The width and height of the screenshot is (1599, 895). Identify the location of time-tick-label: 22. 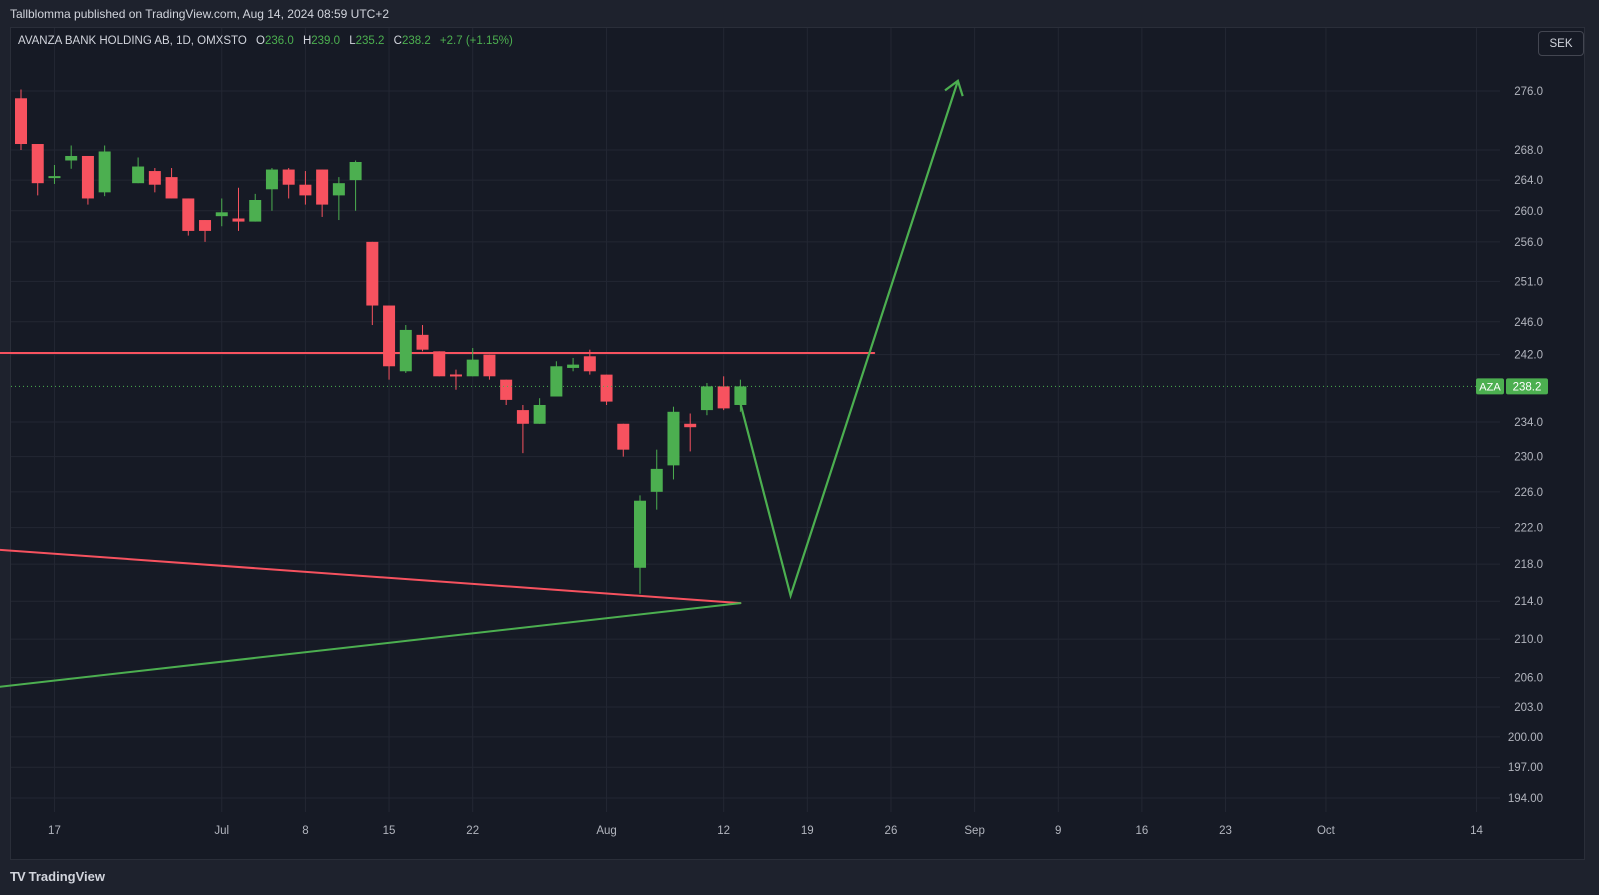
(472, 831).